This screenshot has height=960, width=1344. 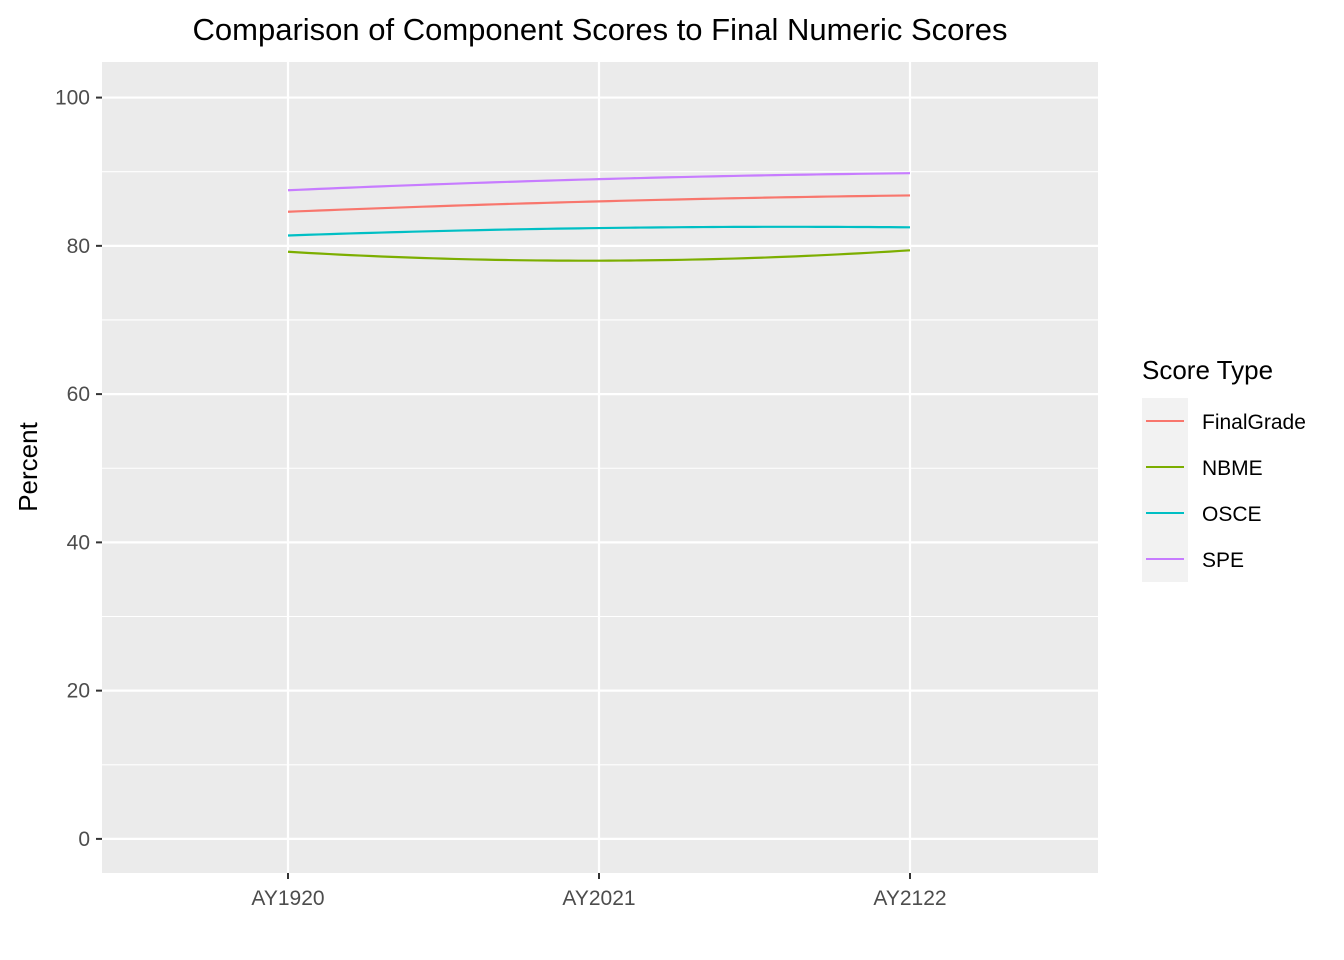 What do you see at coordinates (1224, 490) in the screenshot?
I see `legend-items: FinalGrade NBME OSCE SPE` at bounding box center [1224, 490].